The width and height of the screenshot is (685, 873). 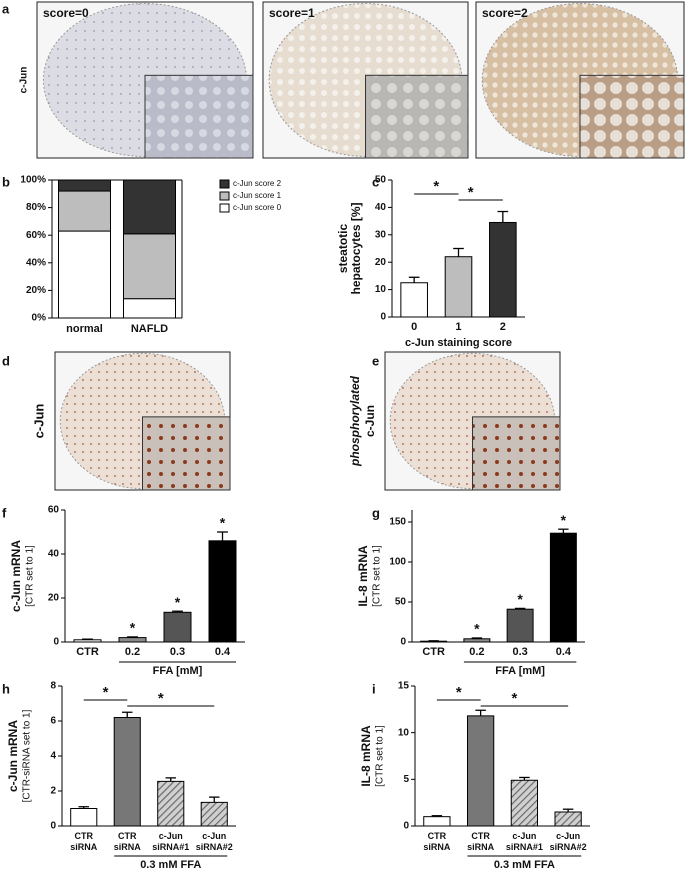 I want to click on y-axis-label: hepatocytes [%], so click(x=356, y=248).